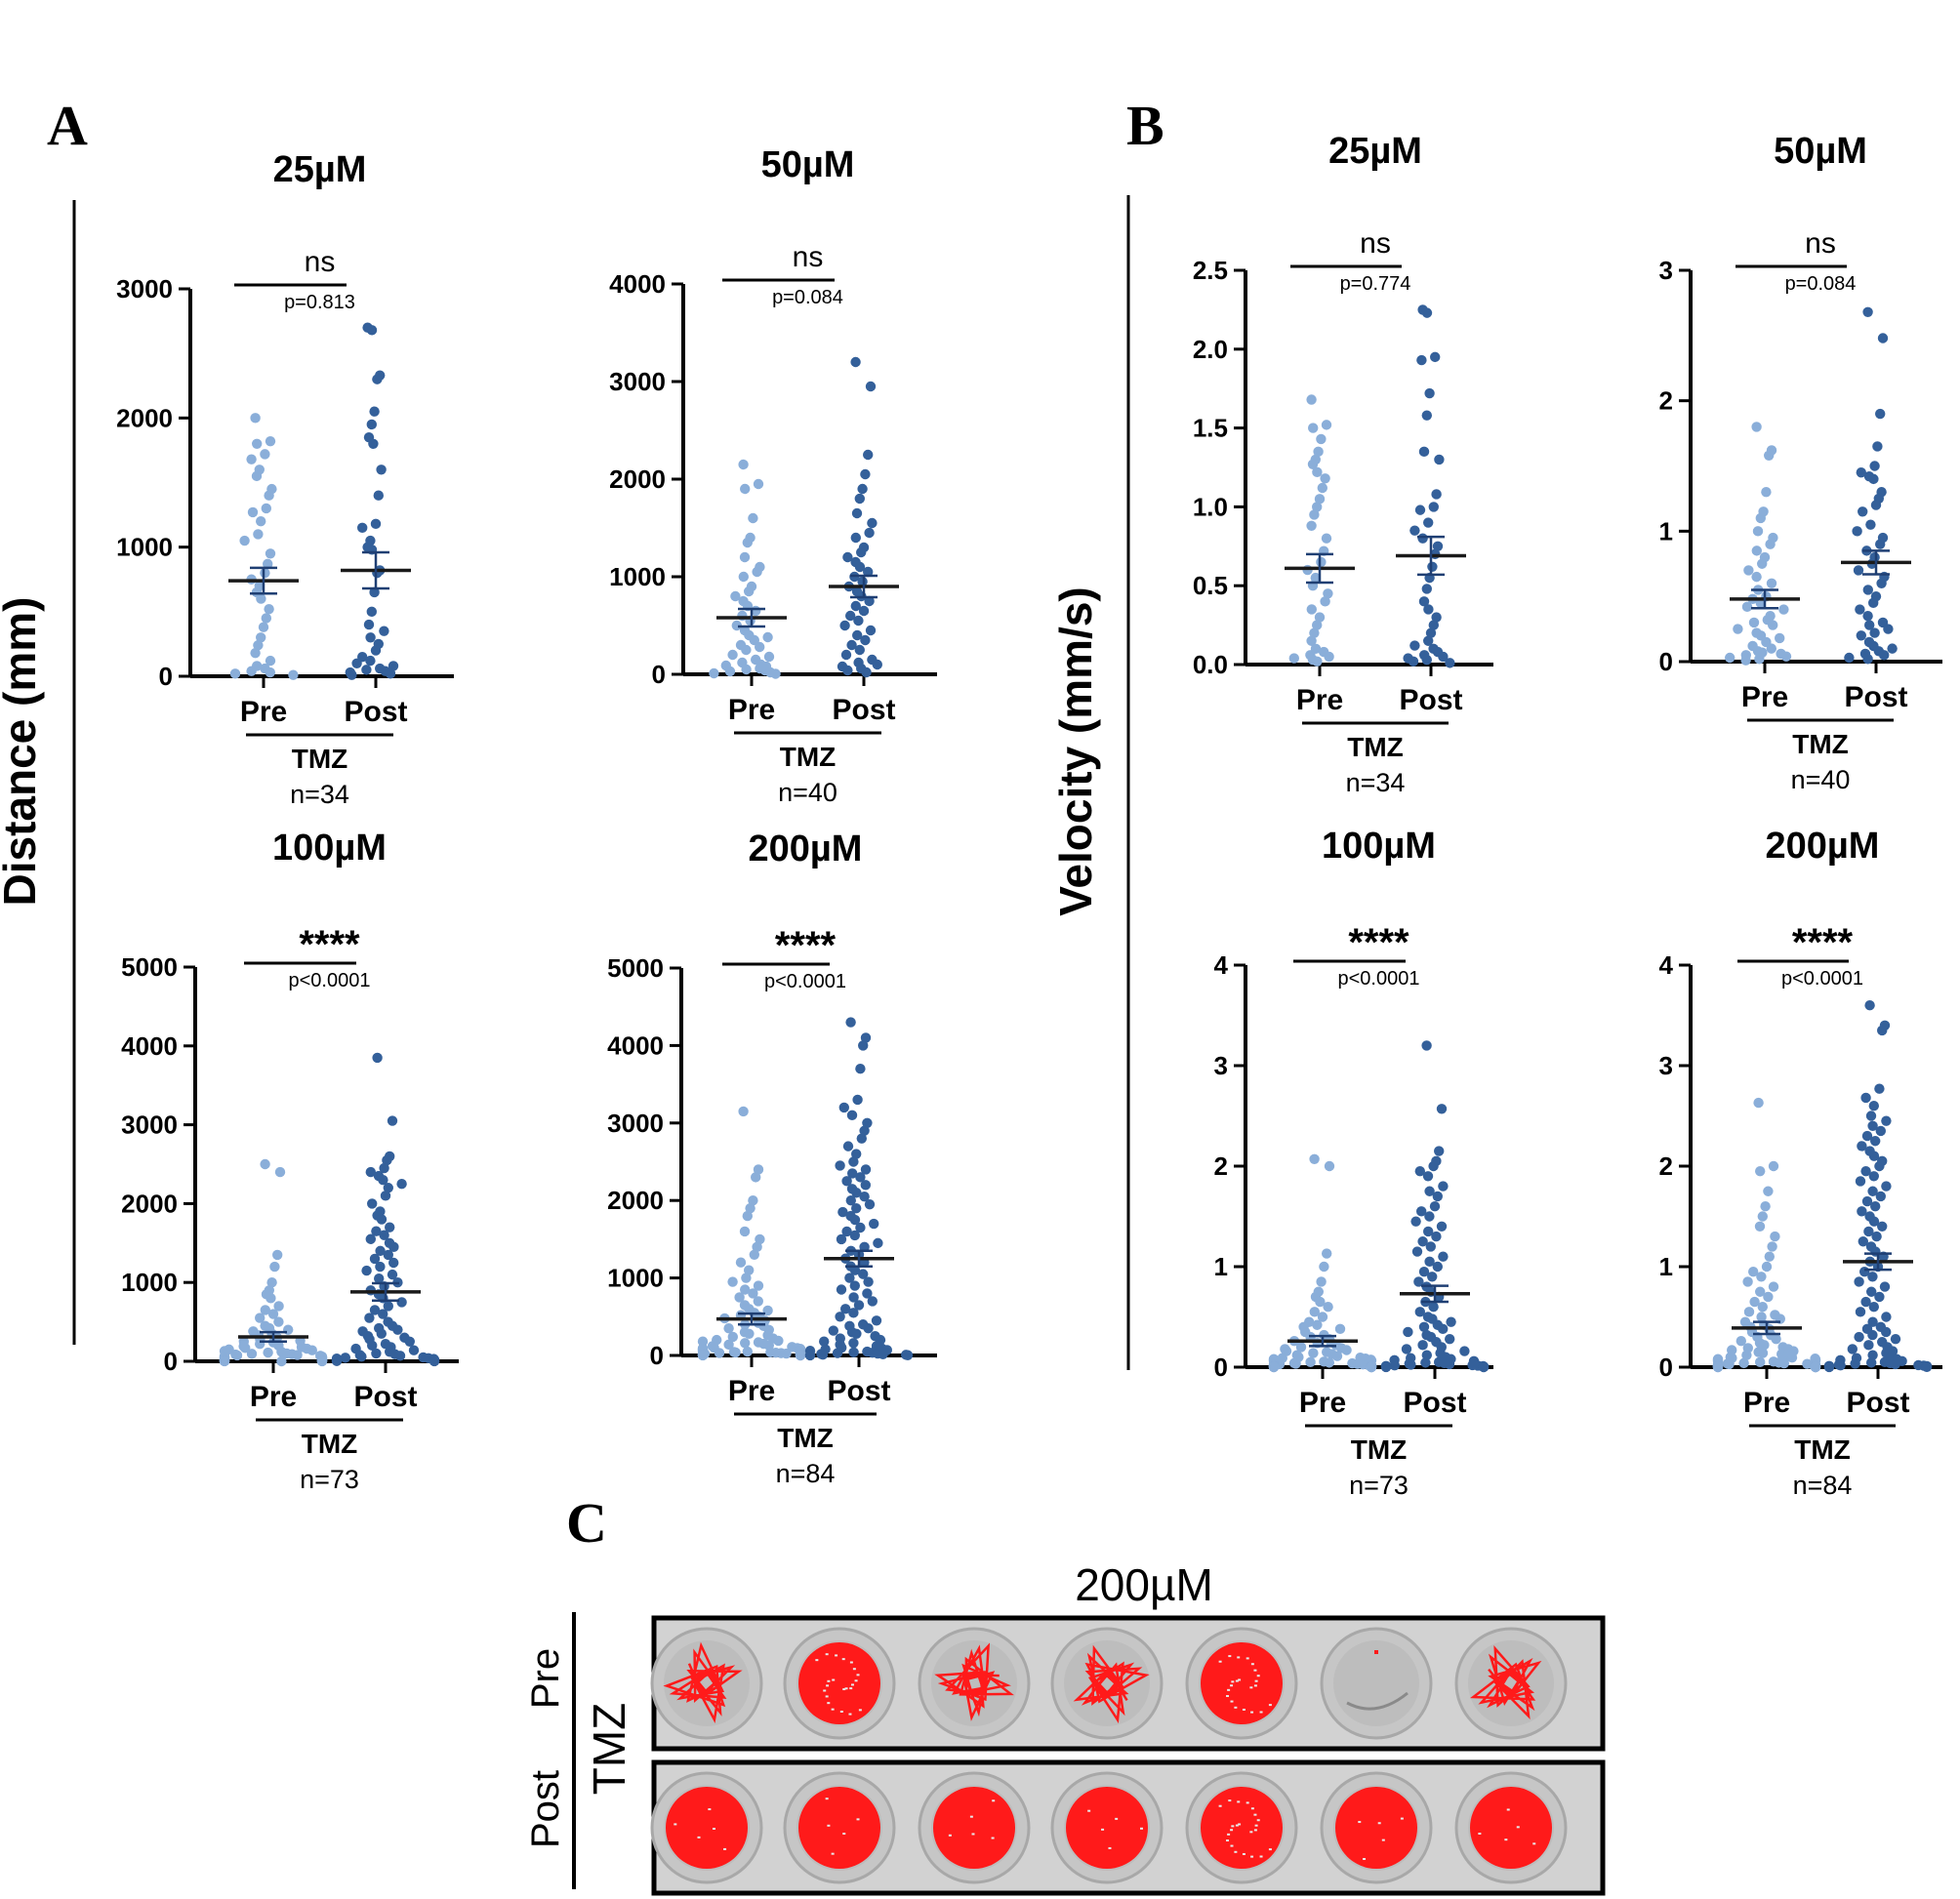  I want to click on y-tick-label: 2000, so click(144, 418).